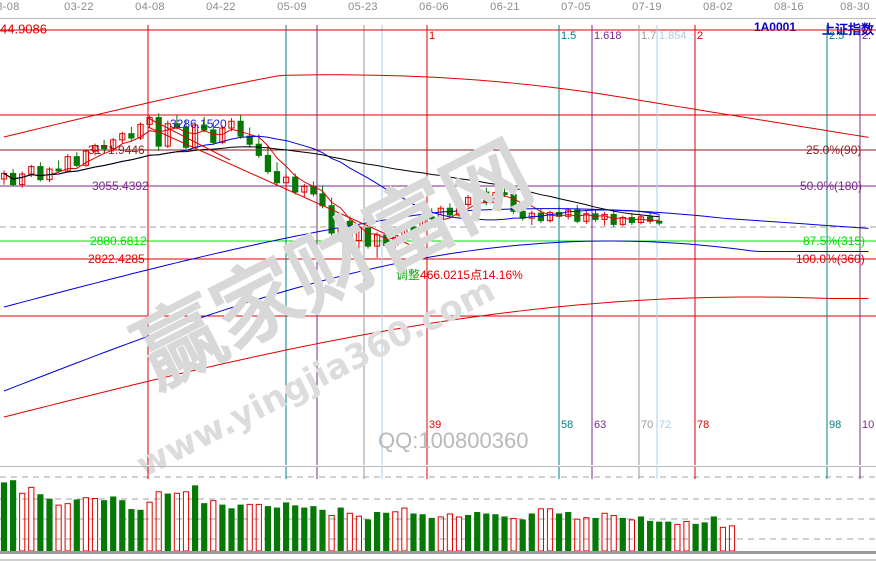 The image size is (876, 561). What do you see at coordinates (79, 7) in the screenshot?
I see `date-tick: 03-22` at bounding box center [79, 7].